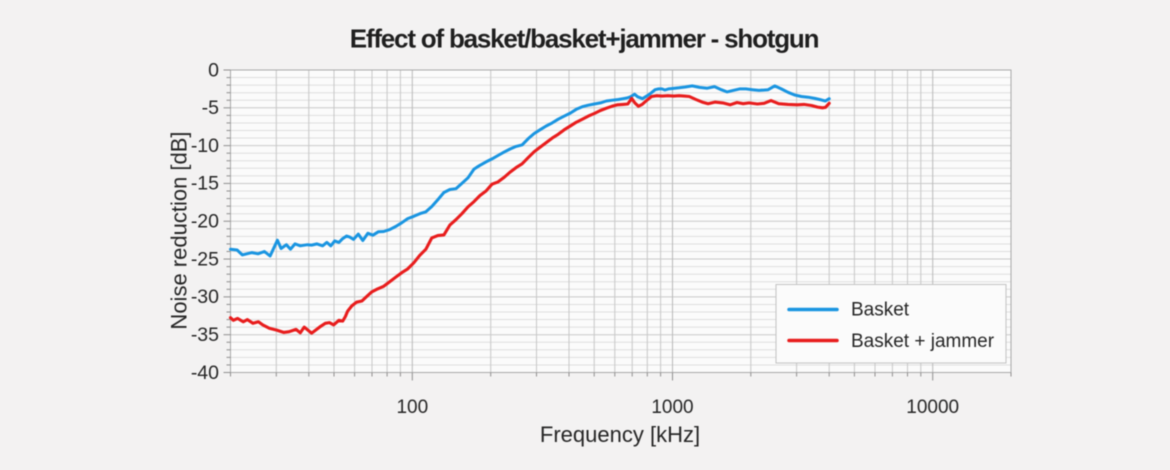 The height and width of the screenshot is (470, 1170). I want to click on svg-text: Frequency [kHz], so click(620, 434).